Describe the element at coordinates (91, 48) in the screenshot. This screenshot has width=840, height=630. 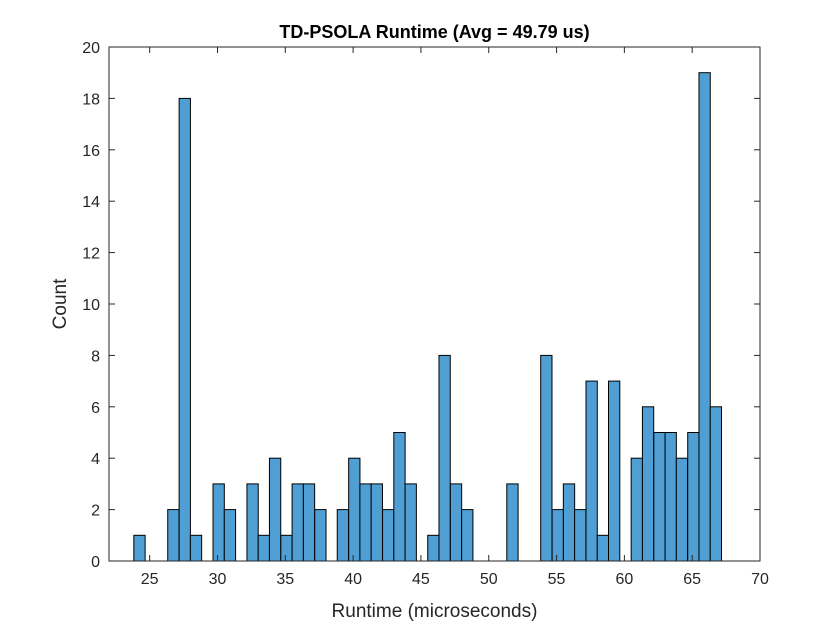
I see `y-tick-label: 20` at that location.